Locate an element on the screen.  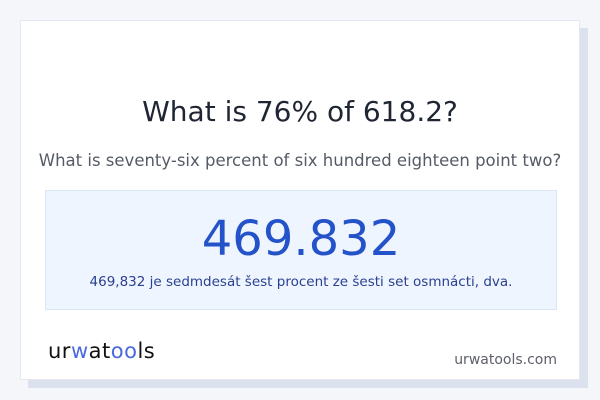
result-value: 469.832 is located at coordinates (301, 239).